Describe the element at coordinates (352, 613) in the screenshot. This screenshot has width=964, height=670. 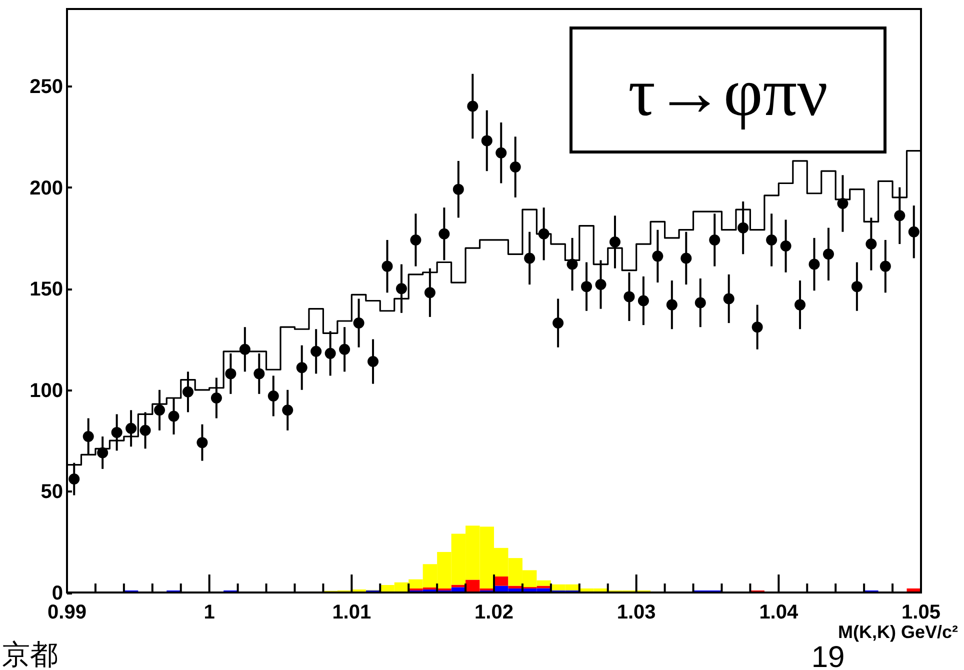
I see `x-tick-label: 1.01` at that location.